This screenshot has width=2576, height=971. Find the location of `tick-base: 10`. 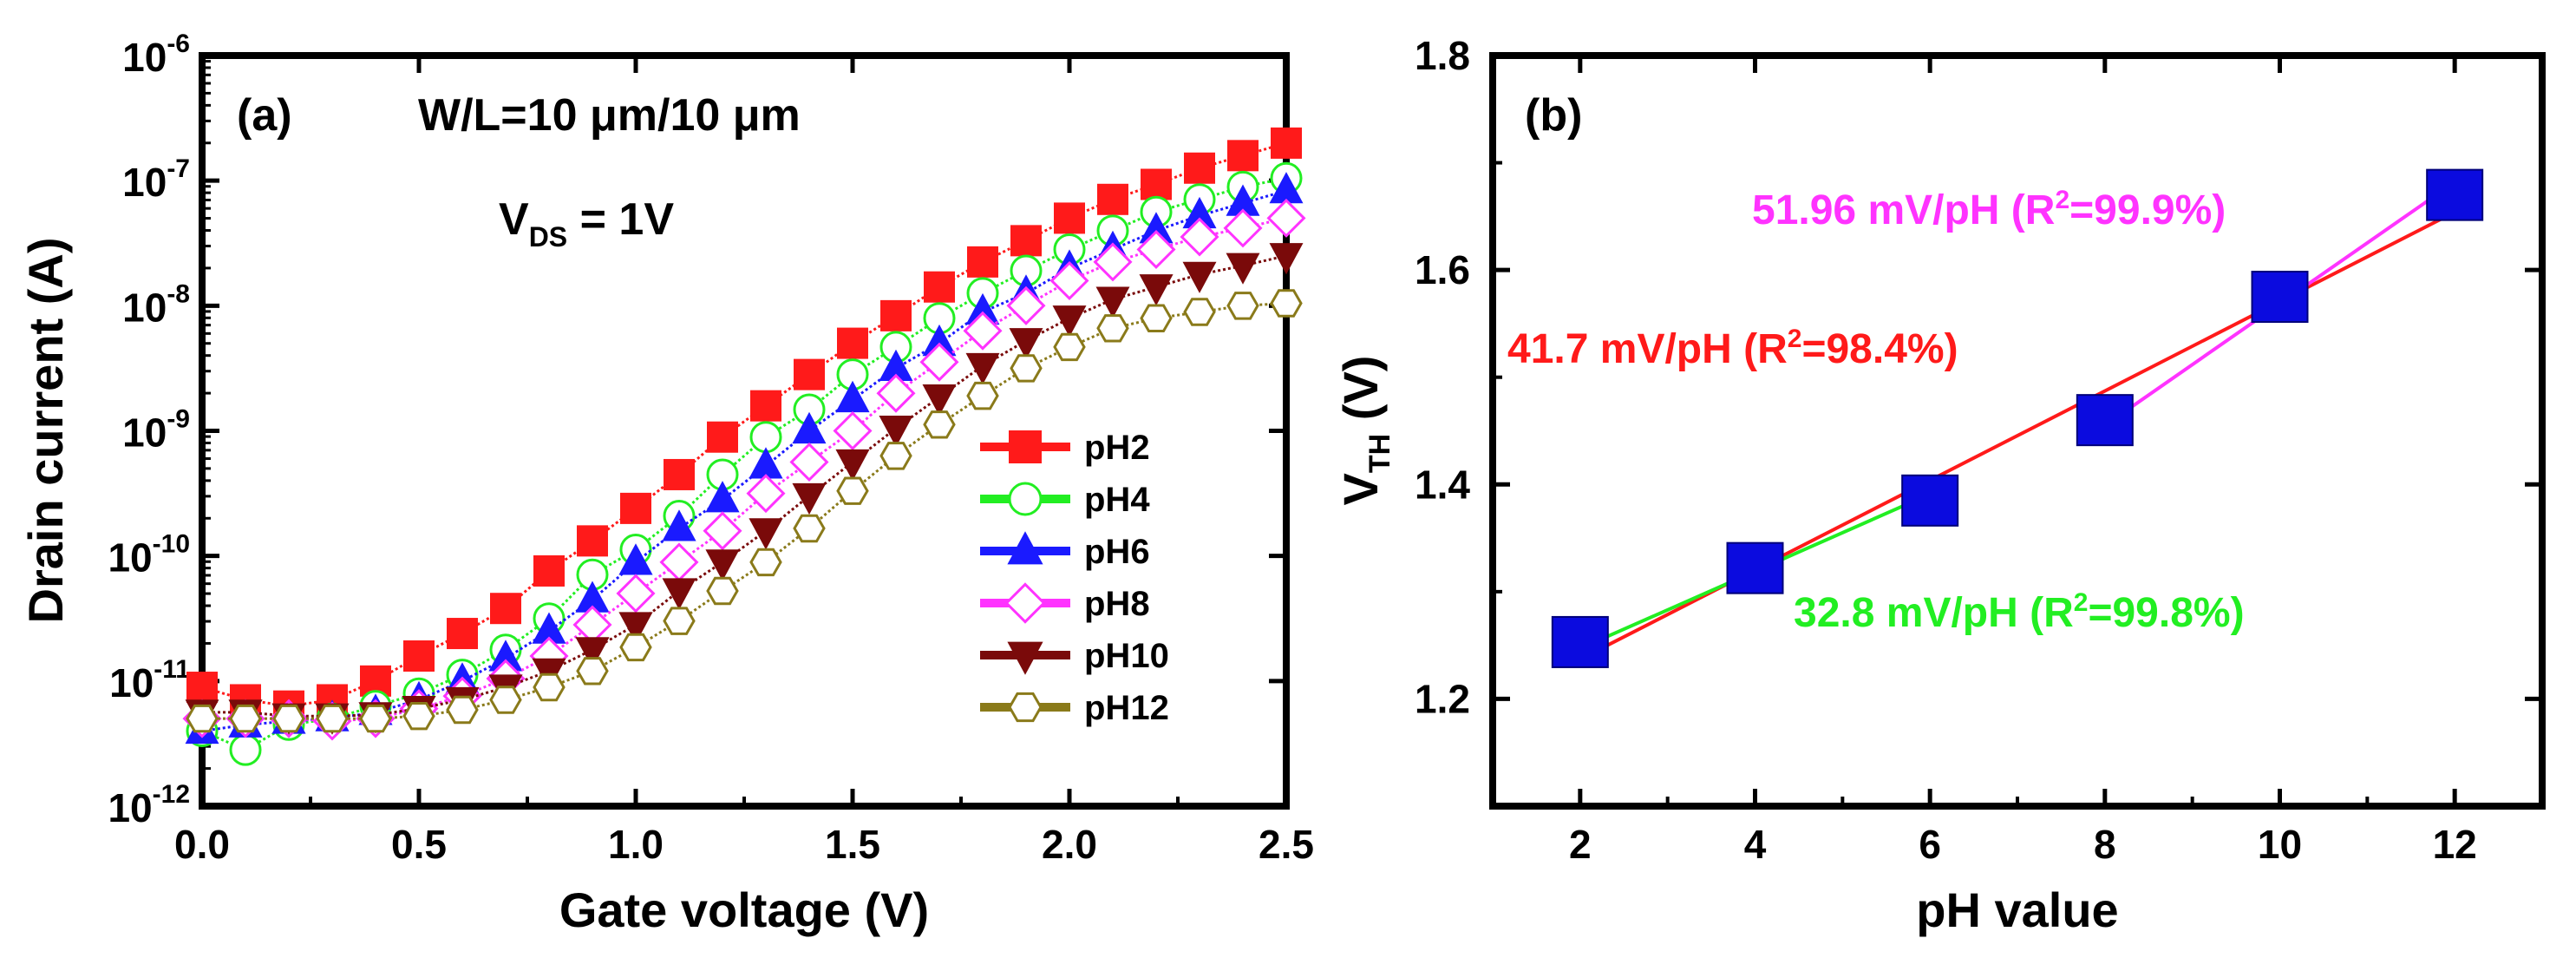

tick-base: 10 is located at coordinates (144, 182).